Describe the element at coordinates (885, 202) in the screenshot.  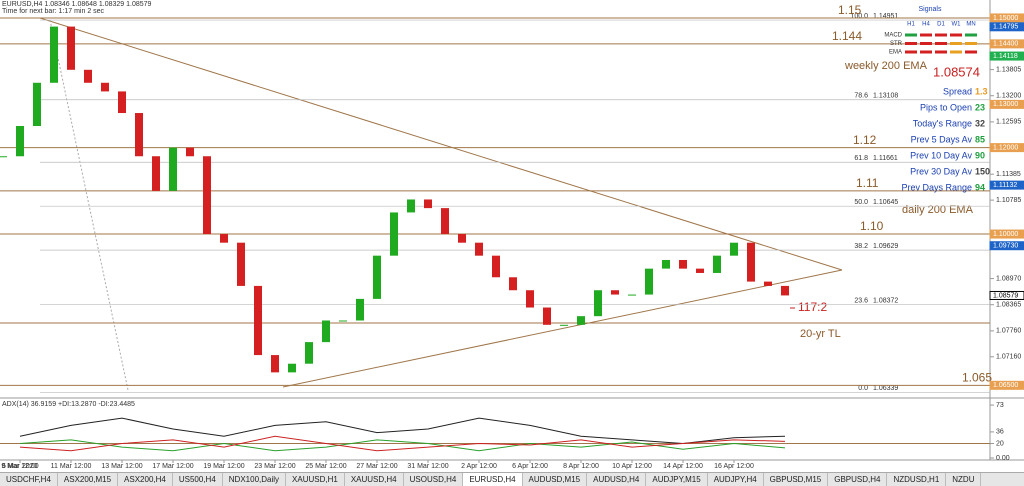
I see `fib-price-label: 1.10645` at that location.